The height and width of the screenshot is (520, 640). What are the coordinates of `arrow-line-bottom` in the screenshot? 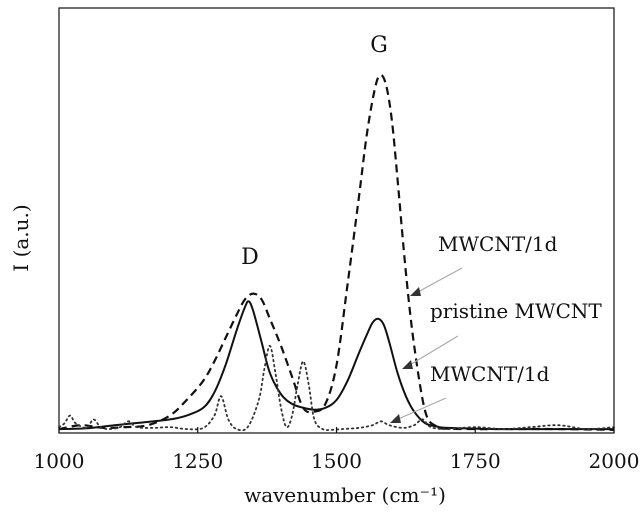 It's located at (421, 409).